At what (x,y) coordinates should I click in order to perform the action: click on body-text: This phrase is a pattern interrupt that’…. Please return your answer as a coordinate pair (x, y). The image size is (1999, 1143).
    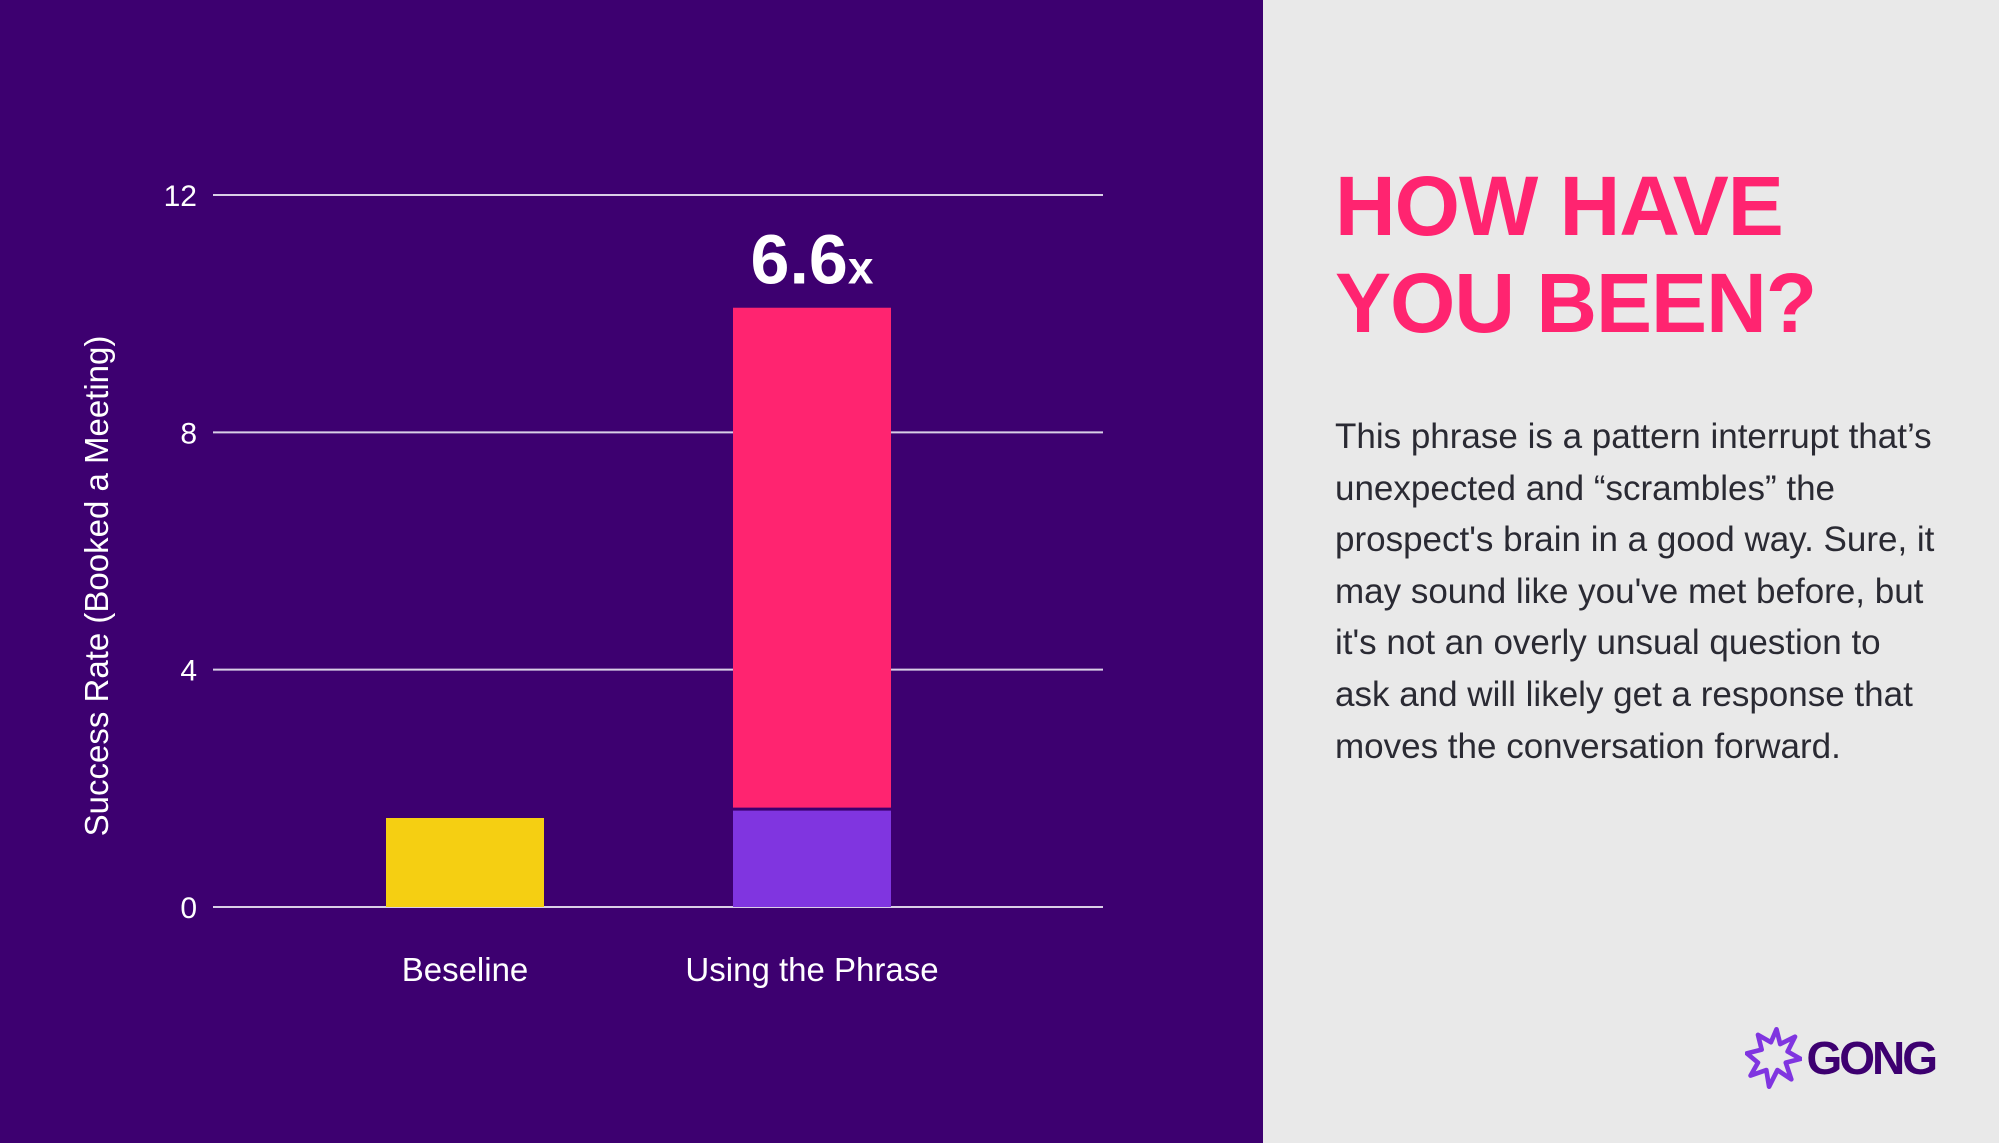
    Looking at the image, I should click on (1635, 591).